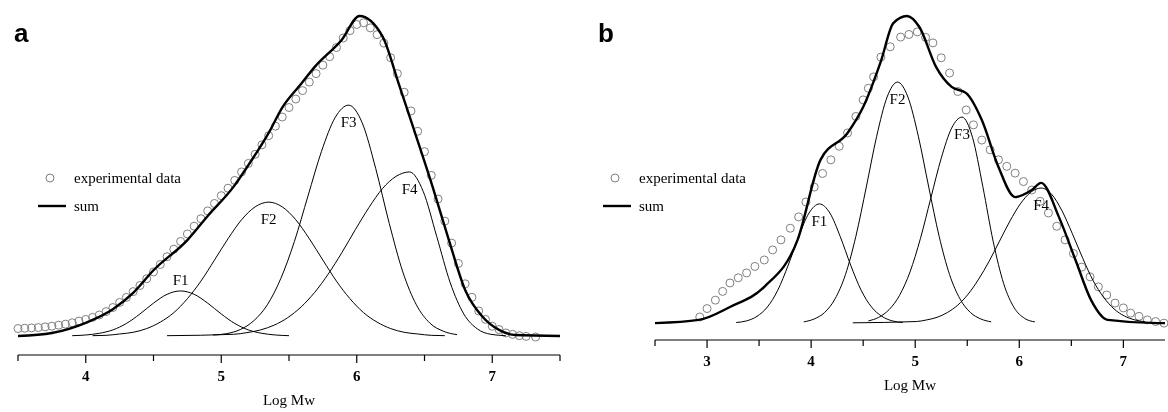 Image resolution: width=1168 pixels, height=412 pixels. Describe the element at coordinates (707, 361) in the screenshot. I see `x-tick-label: 3` at that location.